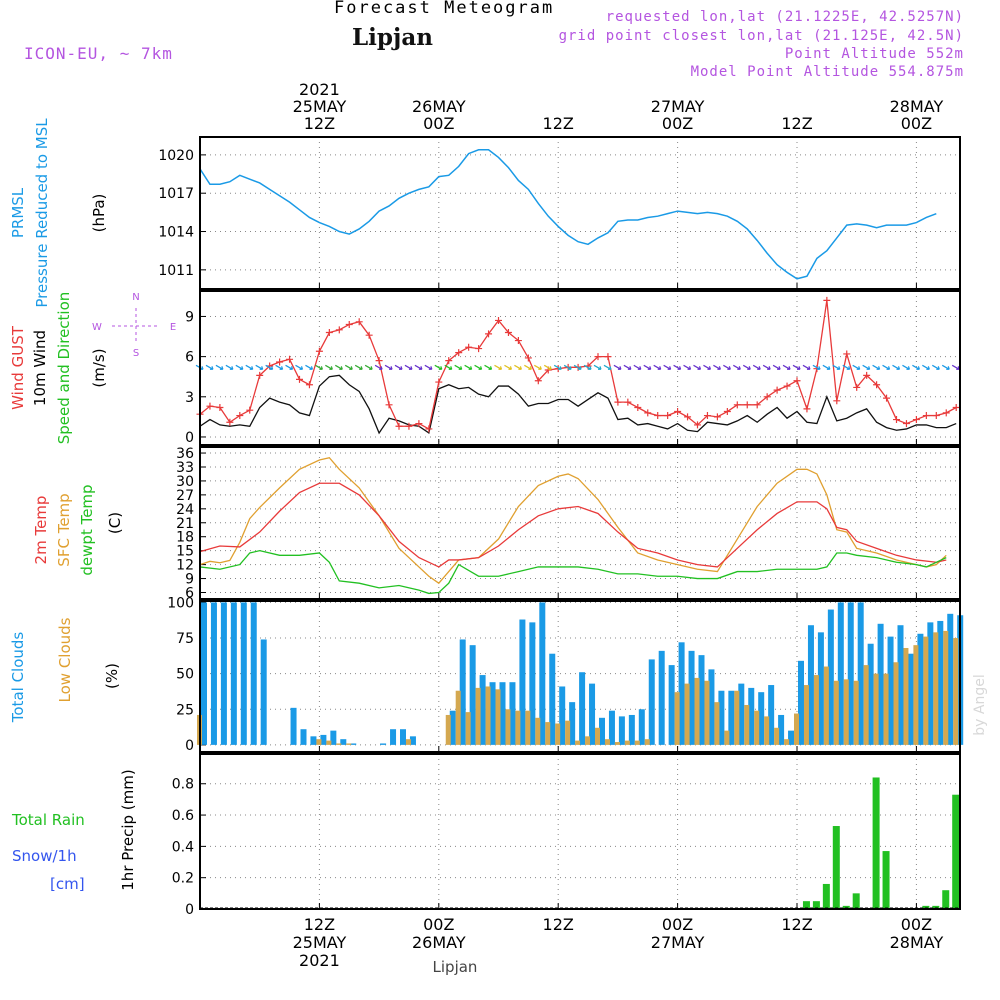 This screenshot has height=1000, width=1000. I want to click on series-line-sfc-temp, so click(573, 520).